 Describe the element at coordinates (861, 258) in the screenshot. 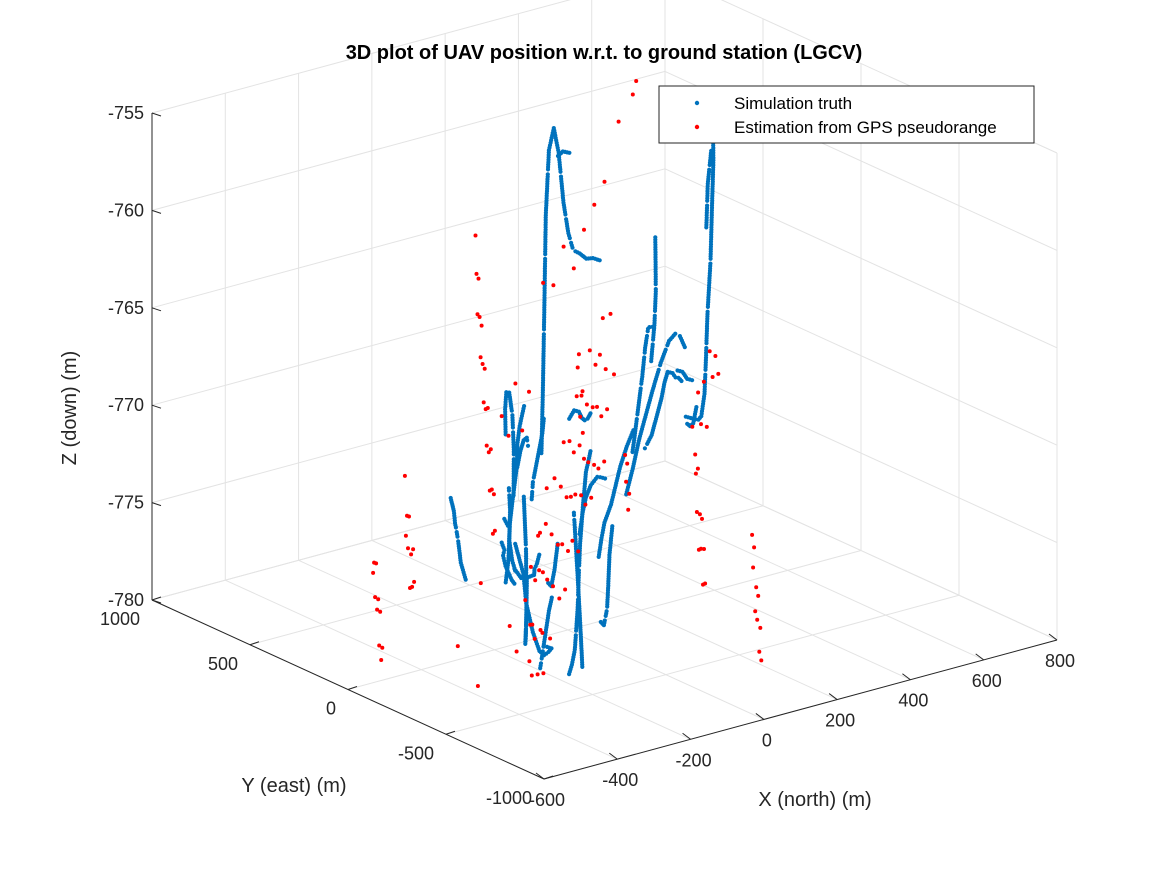

I see `grid-line-wall-x-horizontal` at that location.